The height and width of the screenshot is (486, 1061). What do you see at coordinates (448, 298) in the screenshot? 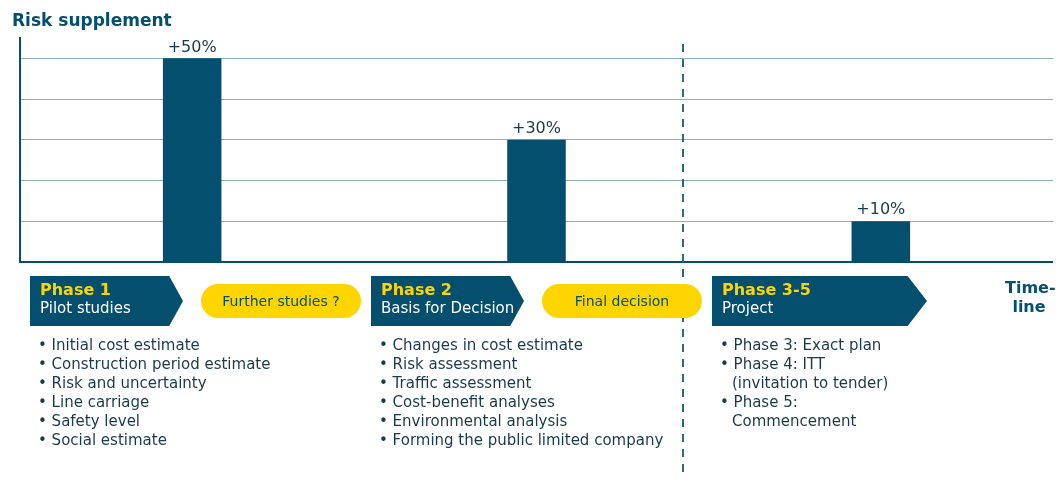
I see `x-tick-label: Phase 2 Basis for Decision` at bounding box center [448, 298].